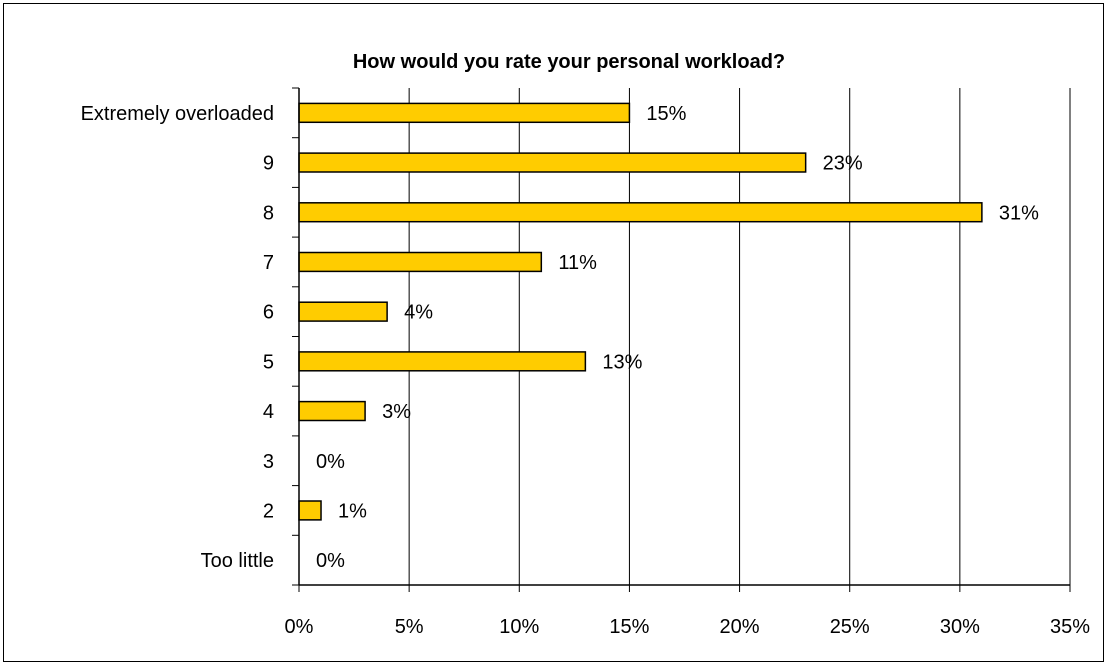  I want to click on category-label: 2, so click(268, 511).